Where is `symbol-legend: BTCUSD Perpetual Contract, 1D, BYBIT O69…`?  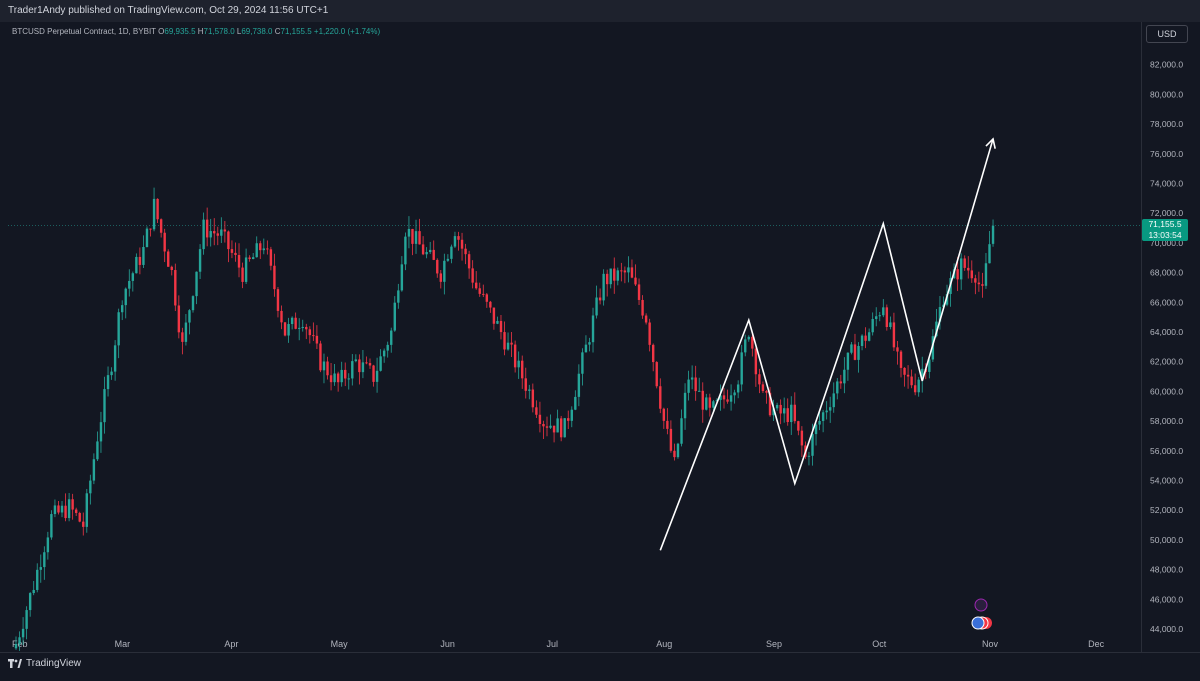 symbol-legend: BTCUSD Perpetual Contract, 1D, BYBIT O69… is located at coordinates (196, 31).